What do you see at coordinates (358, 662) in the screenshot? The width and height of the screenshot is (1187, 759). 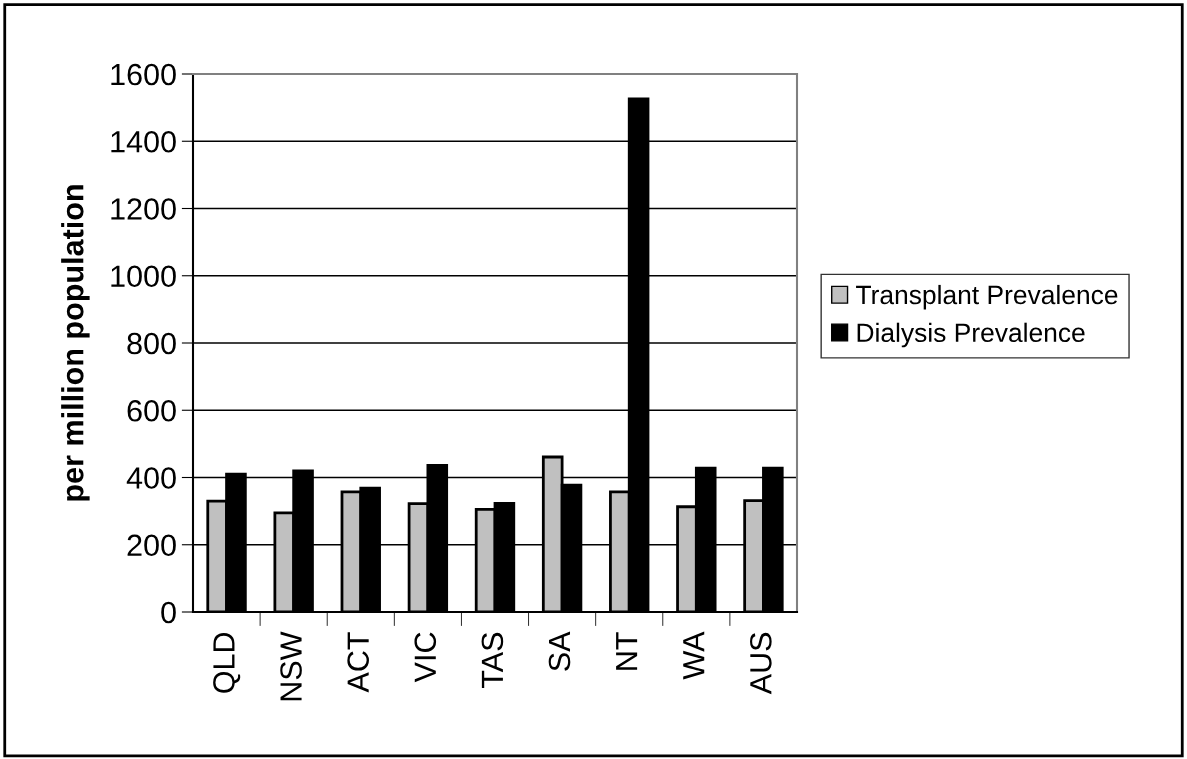 I see `x-tick-label: ACT` at bounding box center [358, 662].